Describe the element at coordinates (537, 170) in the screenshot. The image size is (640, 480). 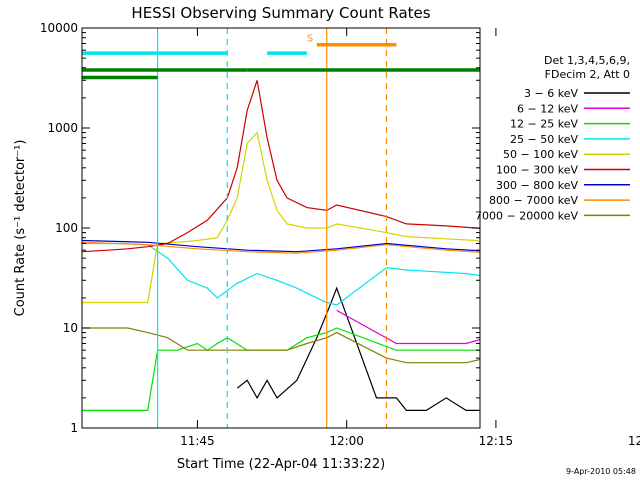
I see `legend-label-5: 100 − 300 keV` at that location.